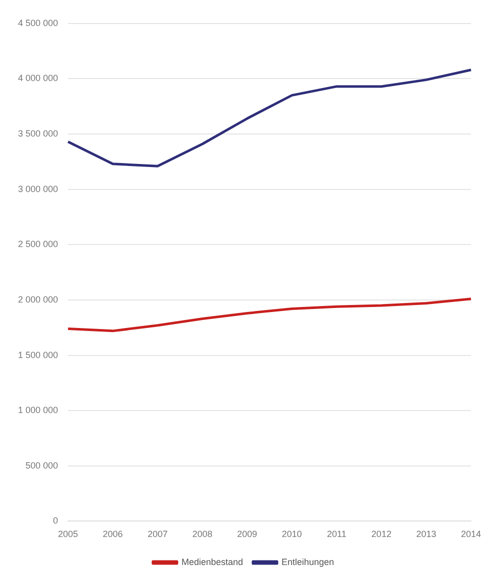  What do you see at coordinates (38, 189) in the screenshot?
I see `y-tick-label: 3 000 000` at bounding box center [38, 189].